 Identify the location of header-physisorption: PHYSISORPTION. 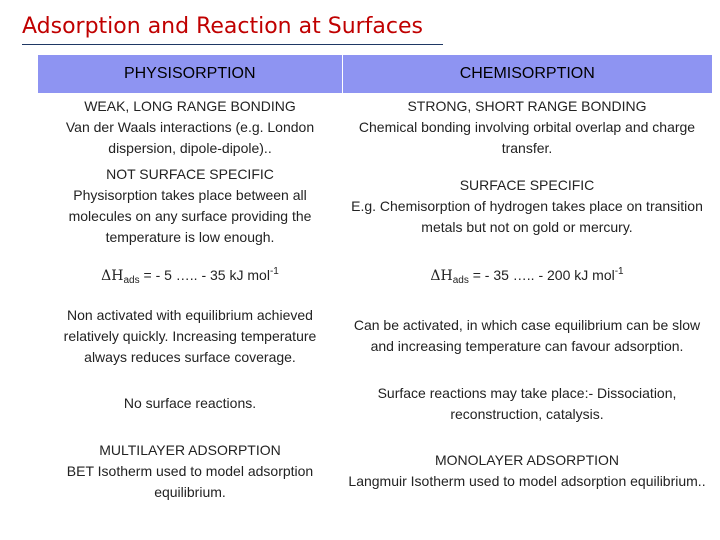
(190, 74).